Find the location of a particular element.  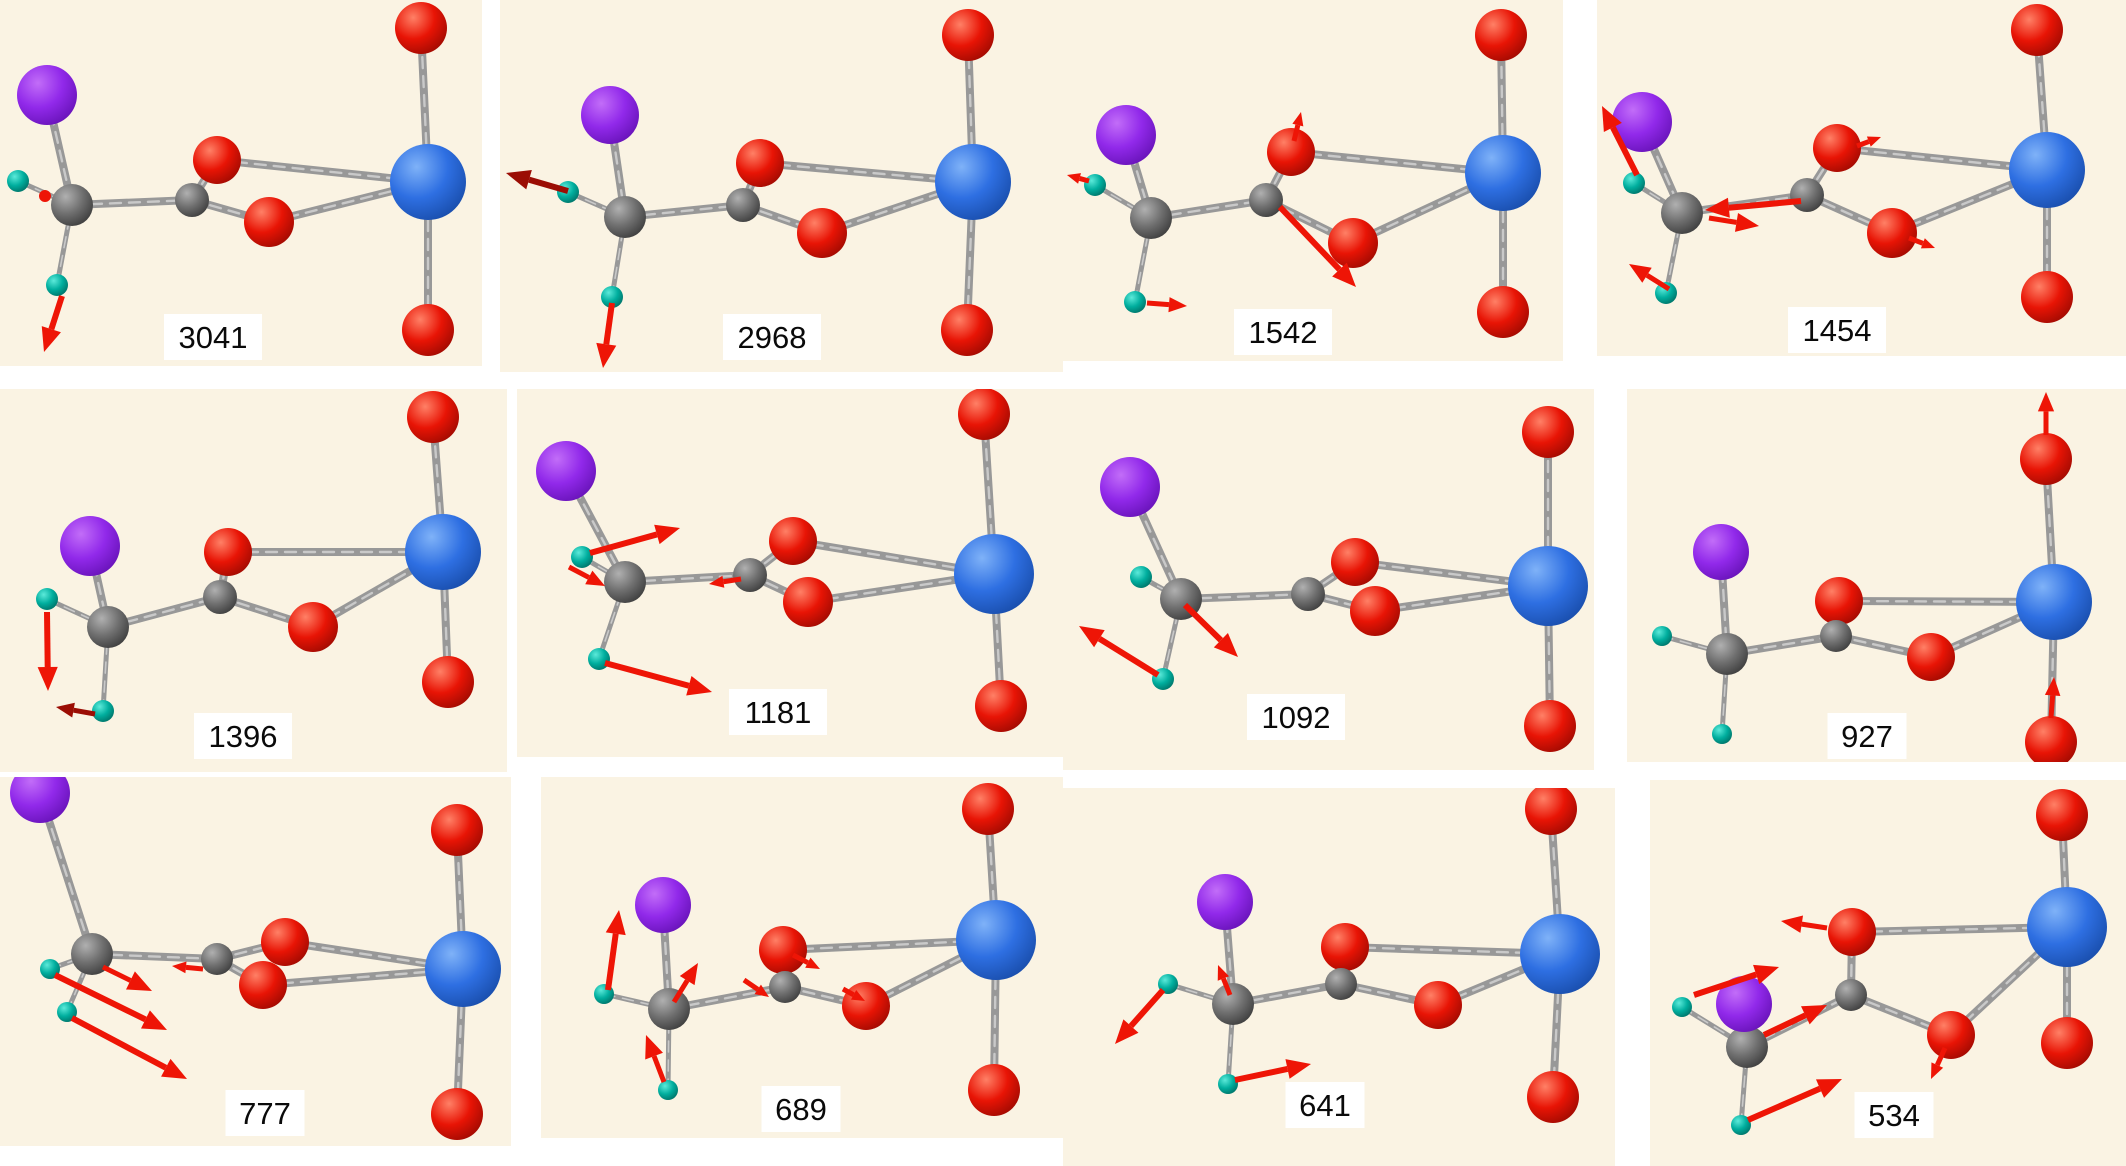

frequency-label: 1396 is located at coordinates (243, 736).